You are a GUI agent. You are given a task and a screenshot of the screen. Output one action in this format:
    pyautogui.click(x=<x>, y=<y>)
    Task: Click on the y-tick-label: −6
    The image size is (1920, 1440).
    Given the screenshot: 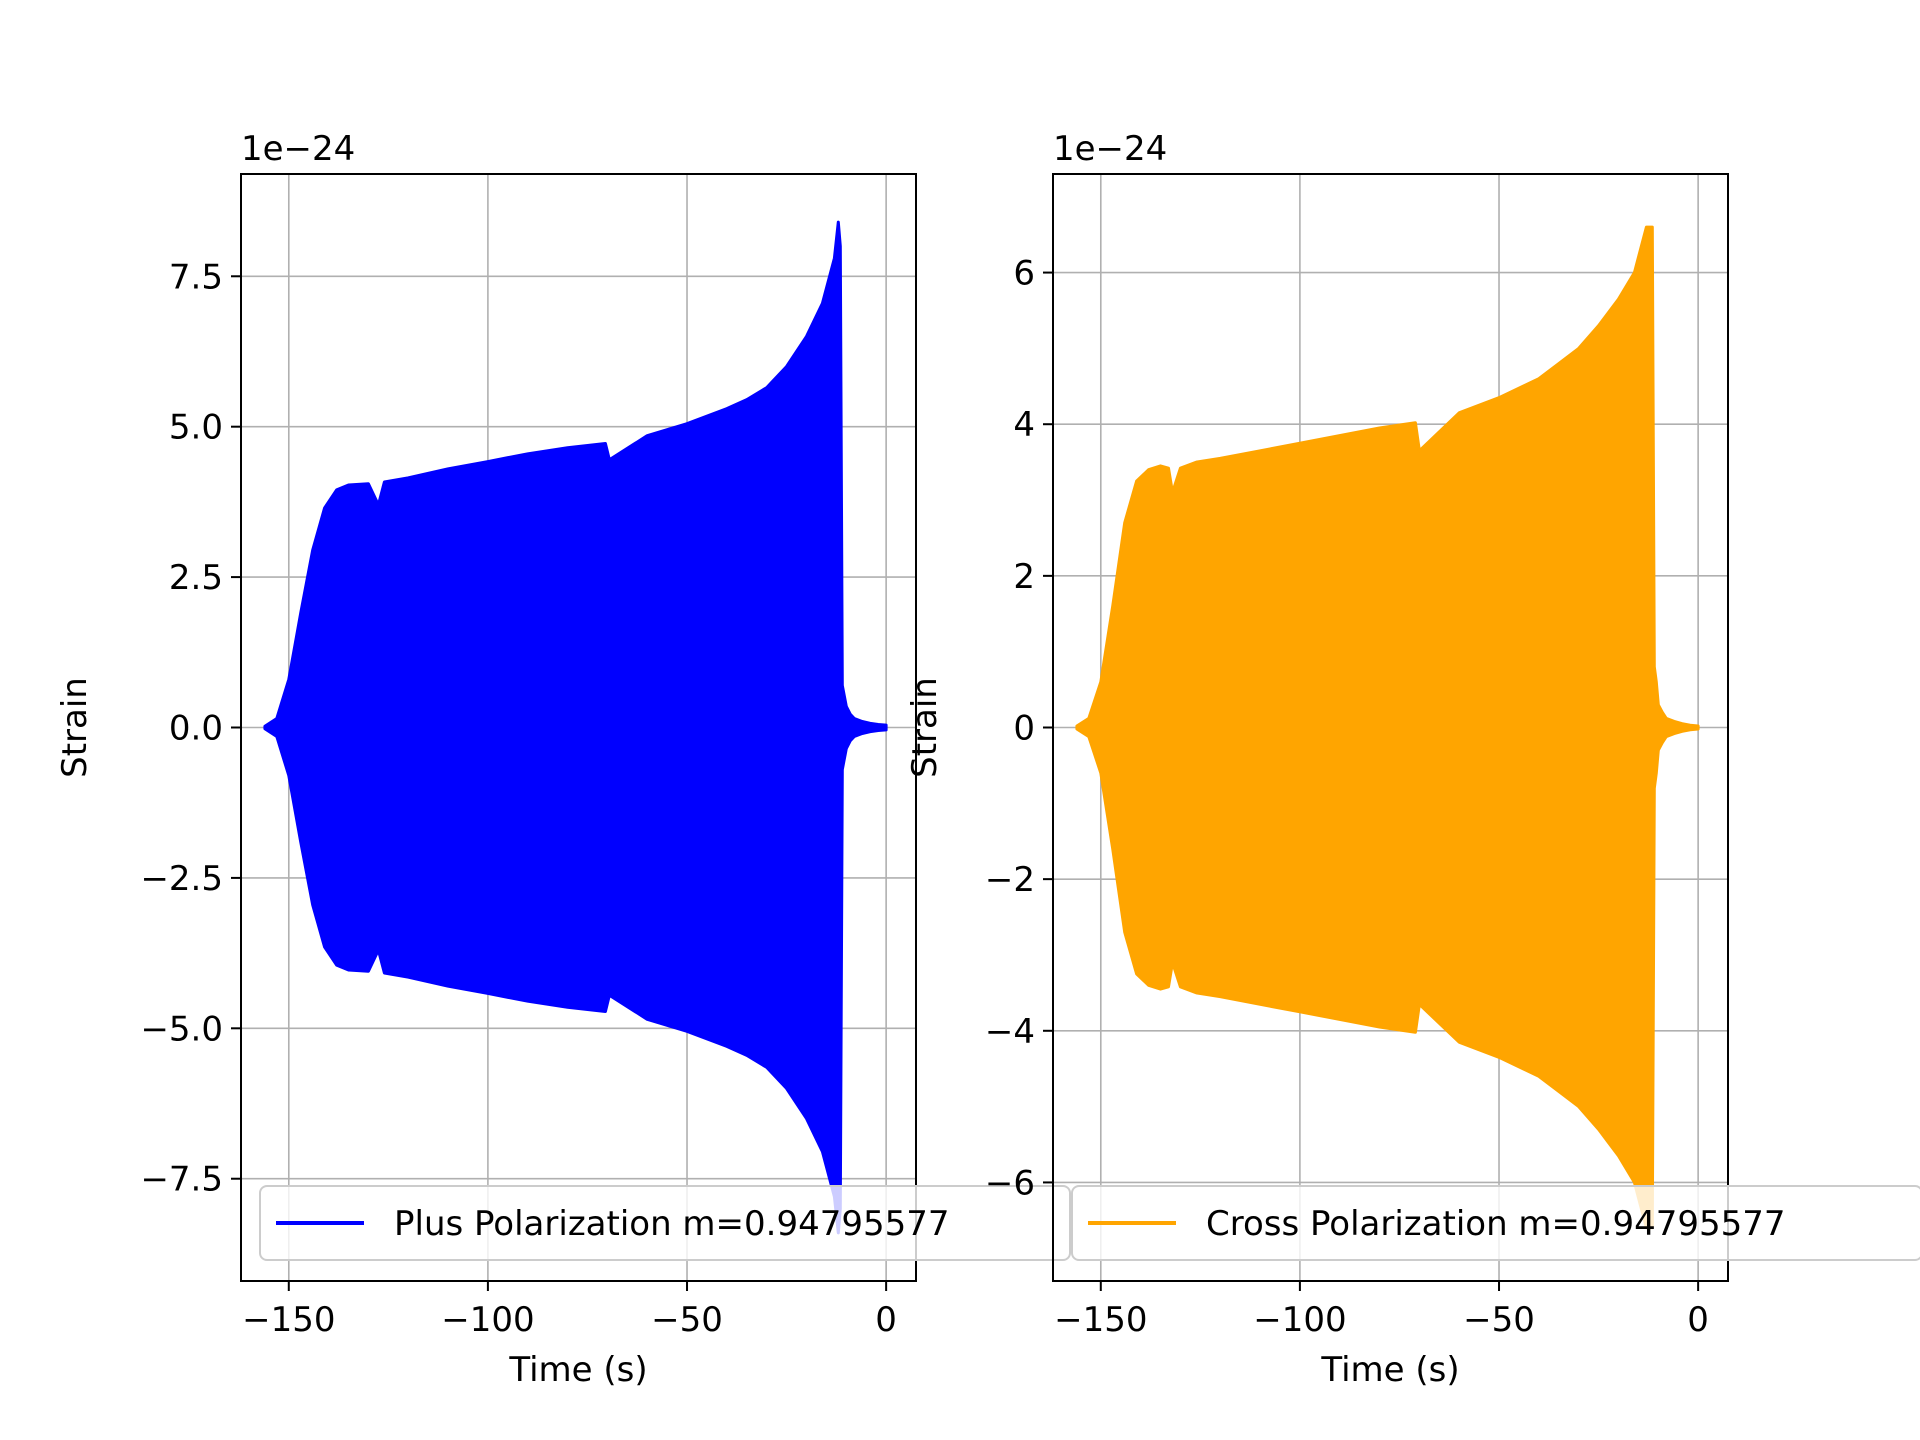 What is the action you would take?
    pyautogui.click(x=1010, y=1183)
    